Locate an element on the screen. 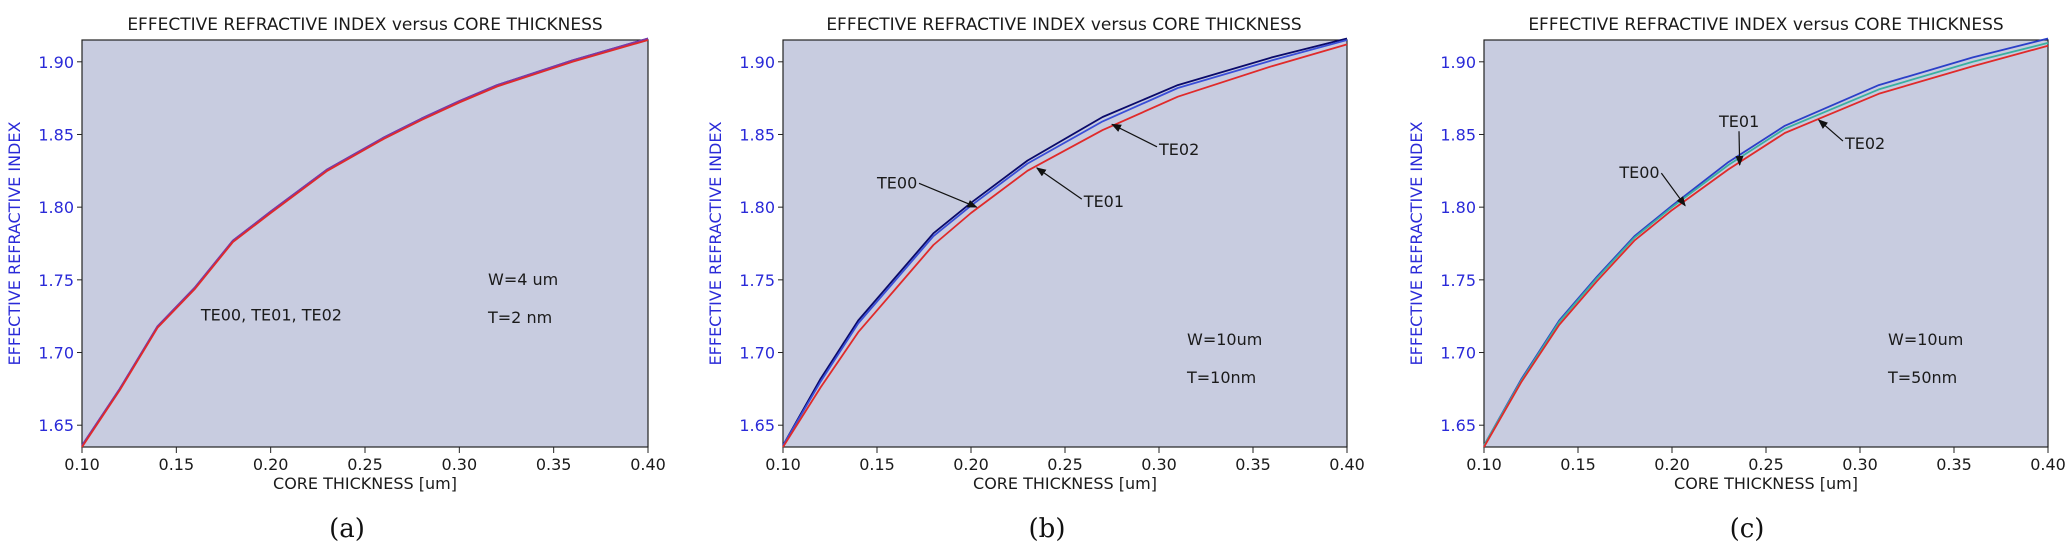  panel-caption: (a) is located at coordinates (347, 529).